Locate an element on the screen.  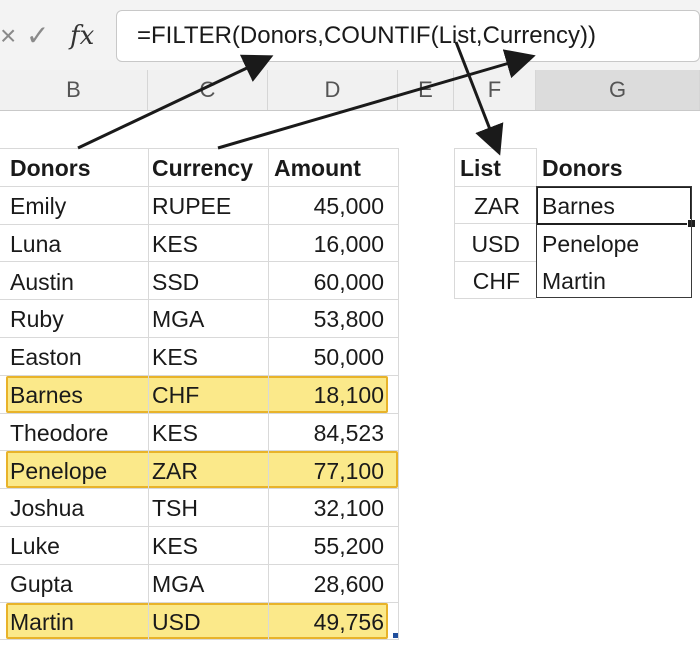
donor-name: Luke is located at coordinates (35, 546).